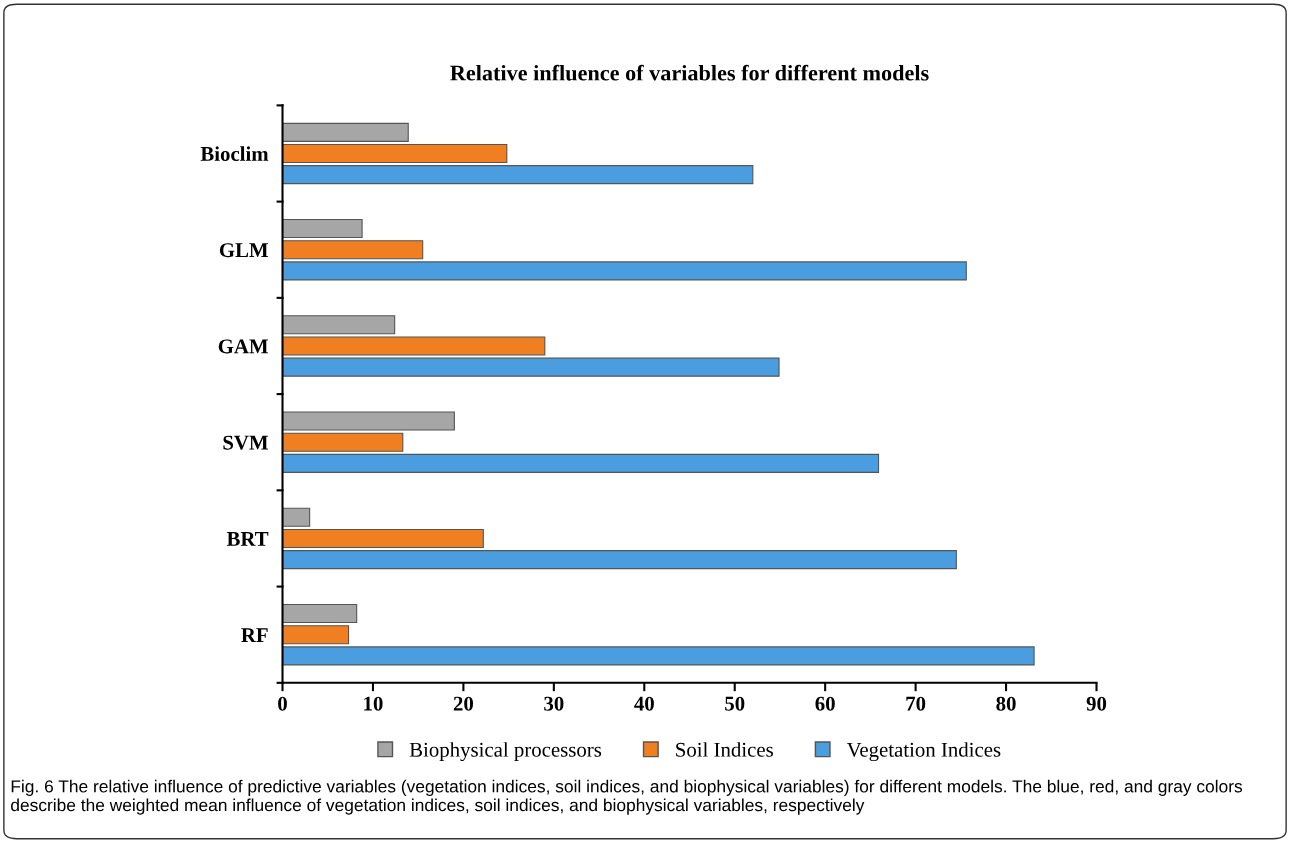 The width and height of the screenshot is (1290, 843). I want to click on x-tick-label: 0, so click(282, 703).